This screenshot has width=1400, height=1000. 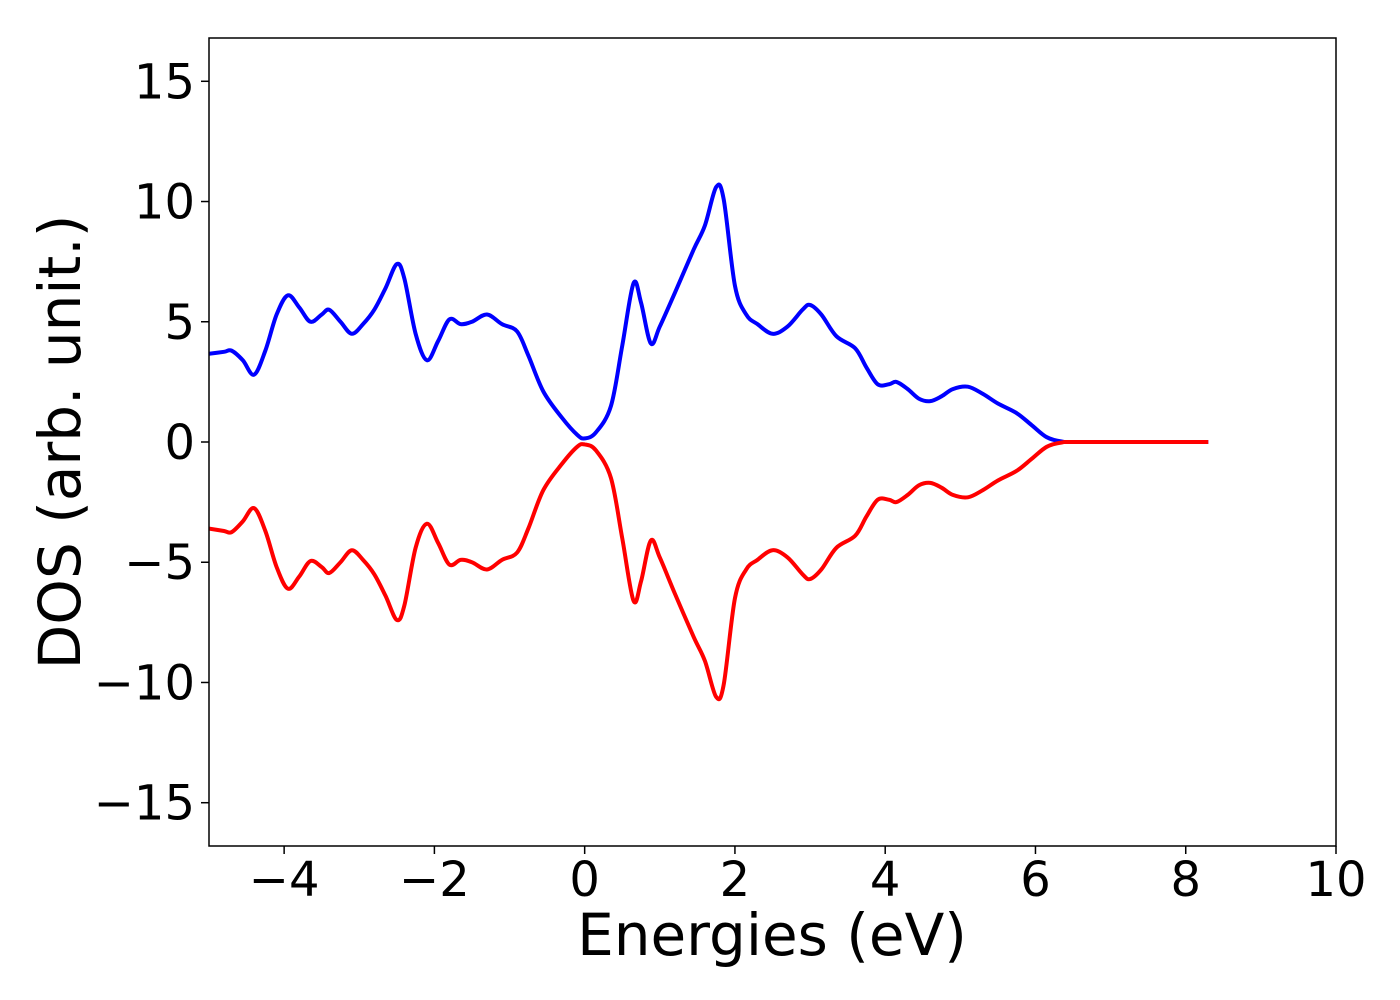 What do you see at coordinates (434, 880) in the screenshot?
I see `x-tick-label: −2` at bounding box center [434, 880].